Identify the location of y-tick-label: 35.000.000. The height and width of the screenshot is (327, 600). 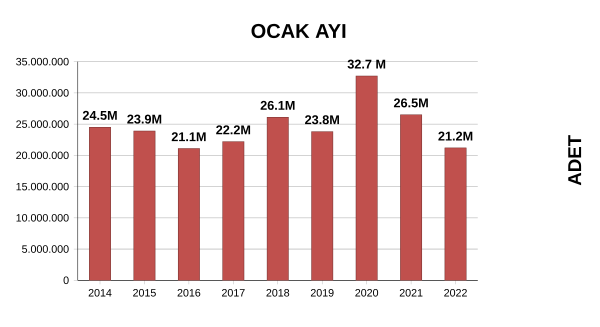
(42, 62).